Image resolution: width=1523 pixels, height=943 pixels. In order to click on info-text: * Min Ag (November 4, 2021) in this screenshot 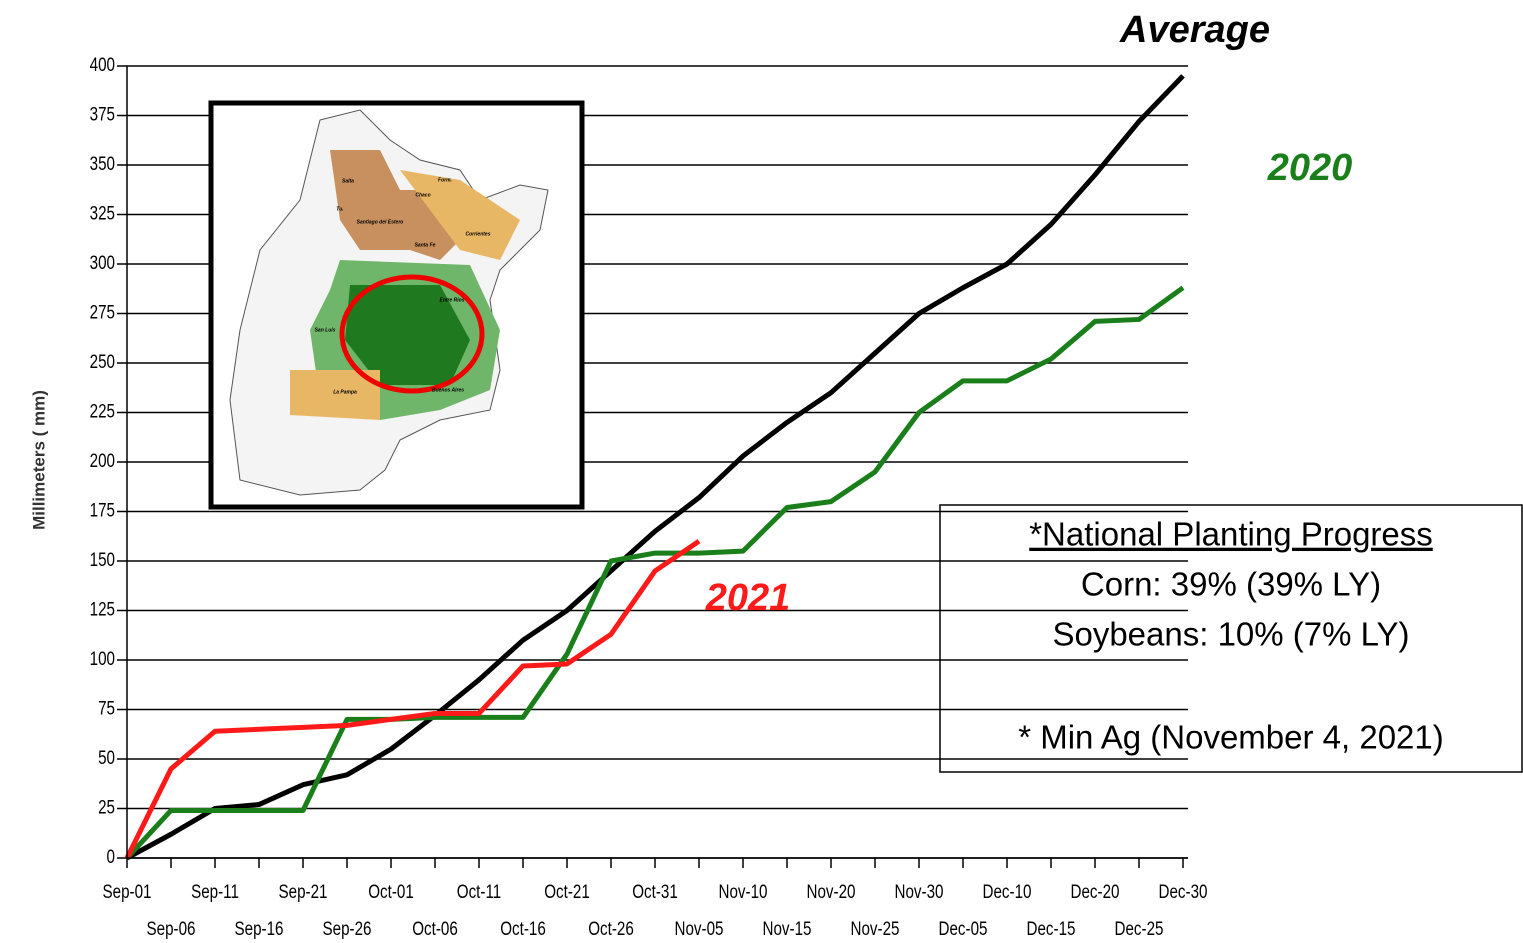, I will do `click(1231, 737)`.